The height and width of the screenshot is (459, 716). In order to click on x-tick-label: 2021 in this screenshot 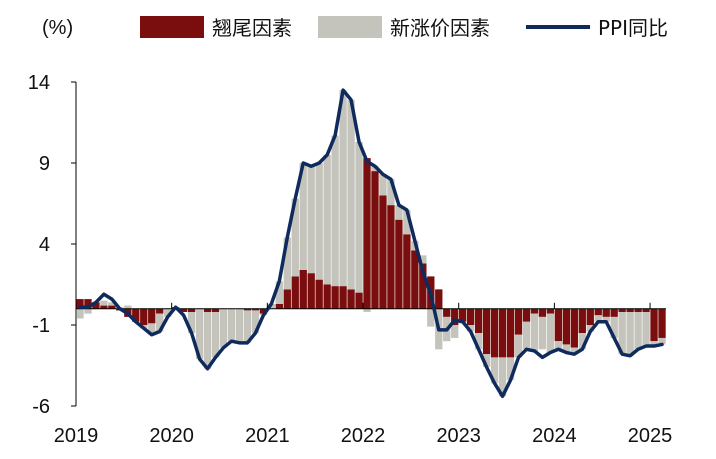, I will do `click(267, 436)`.